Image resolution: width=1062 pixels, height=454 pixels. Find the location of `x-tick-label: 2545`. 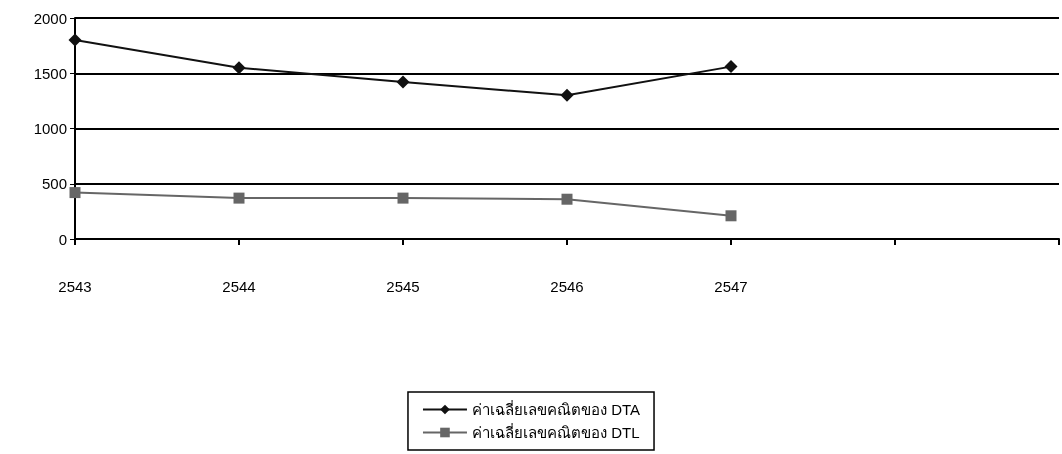

x-tick-label: 2545 is located at coordinates (403, 286).